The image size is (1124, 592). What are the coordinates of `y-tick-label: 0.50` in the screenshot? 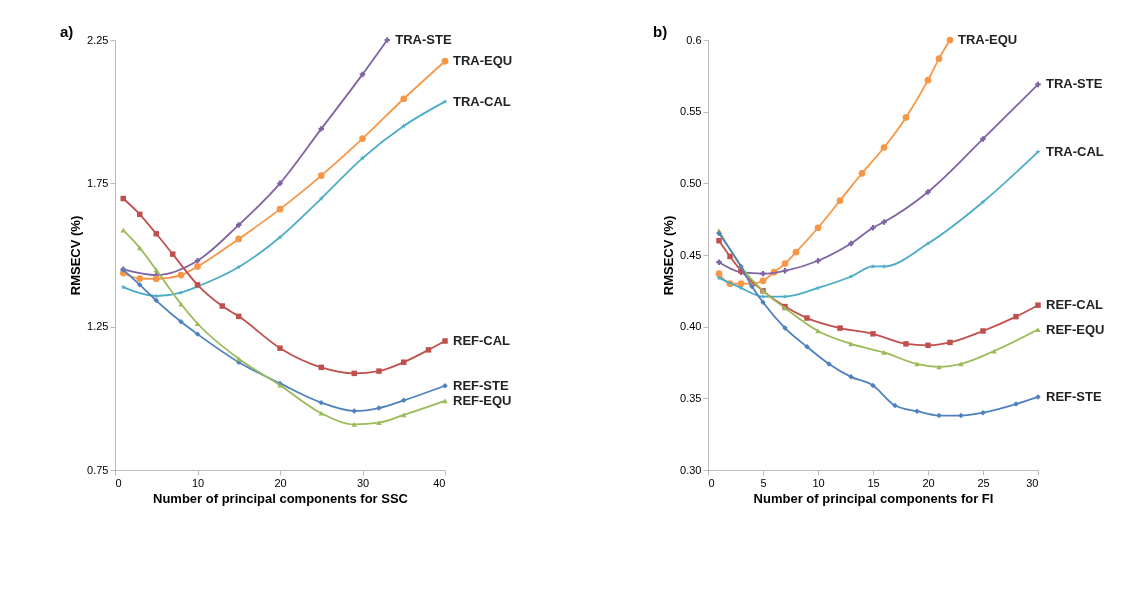 It's located at (691, 182).